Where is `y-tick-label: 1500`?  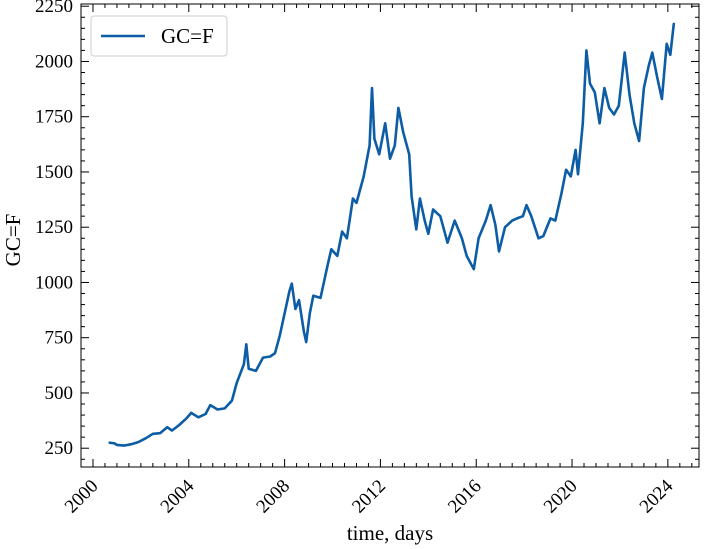
y-tick-label: 1500 is located at coordinates (54, 172).